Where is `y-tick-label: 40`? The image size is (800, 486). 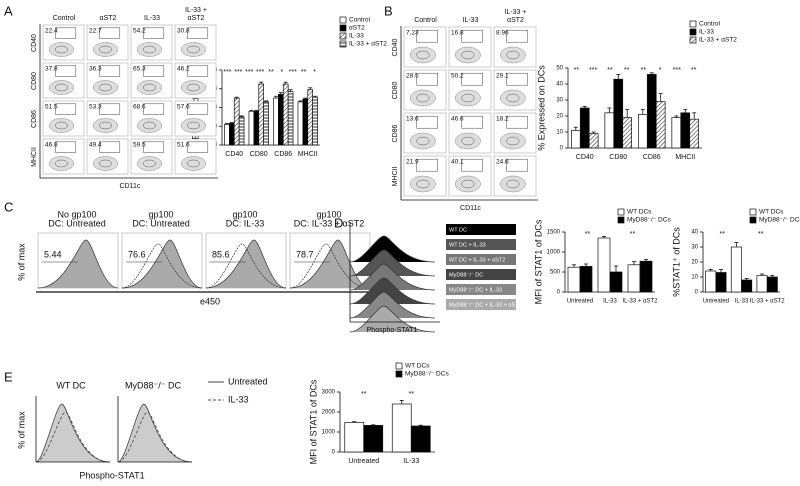
y-tick-label: 40 is located at coordinates (694, 233).